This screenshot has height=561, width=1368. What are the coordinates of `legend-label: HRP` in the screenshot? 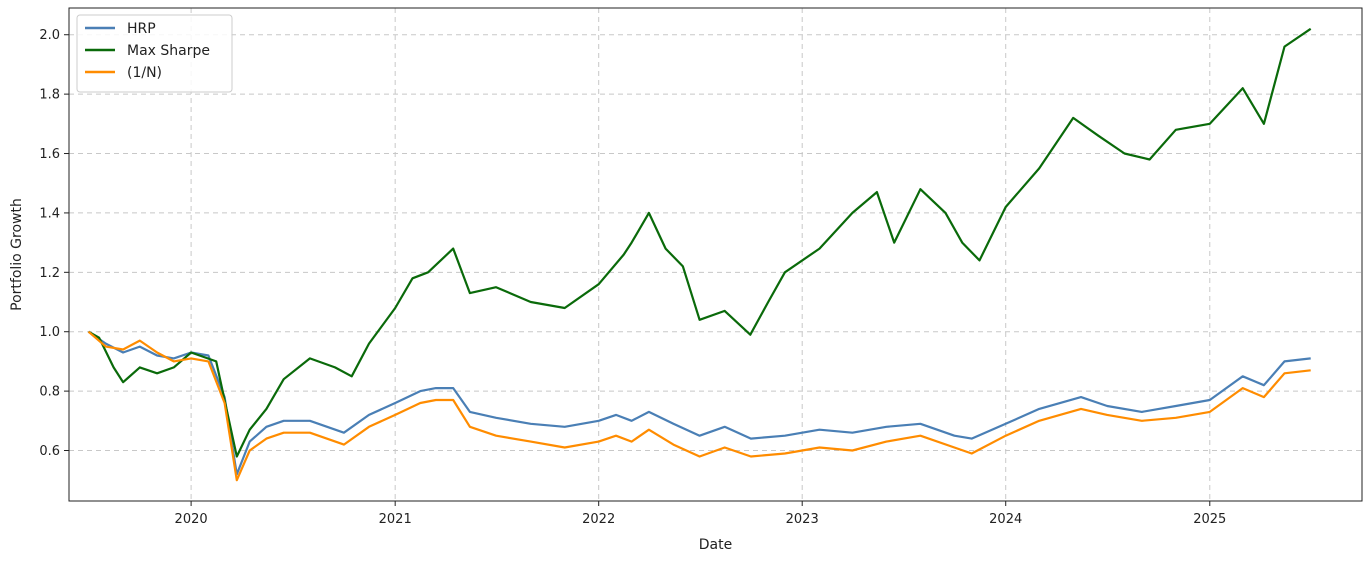 It's located at (141, 29).